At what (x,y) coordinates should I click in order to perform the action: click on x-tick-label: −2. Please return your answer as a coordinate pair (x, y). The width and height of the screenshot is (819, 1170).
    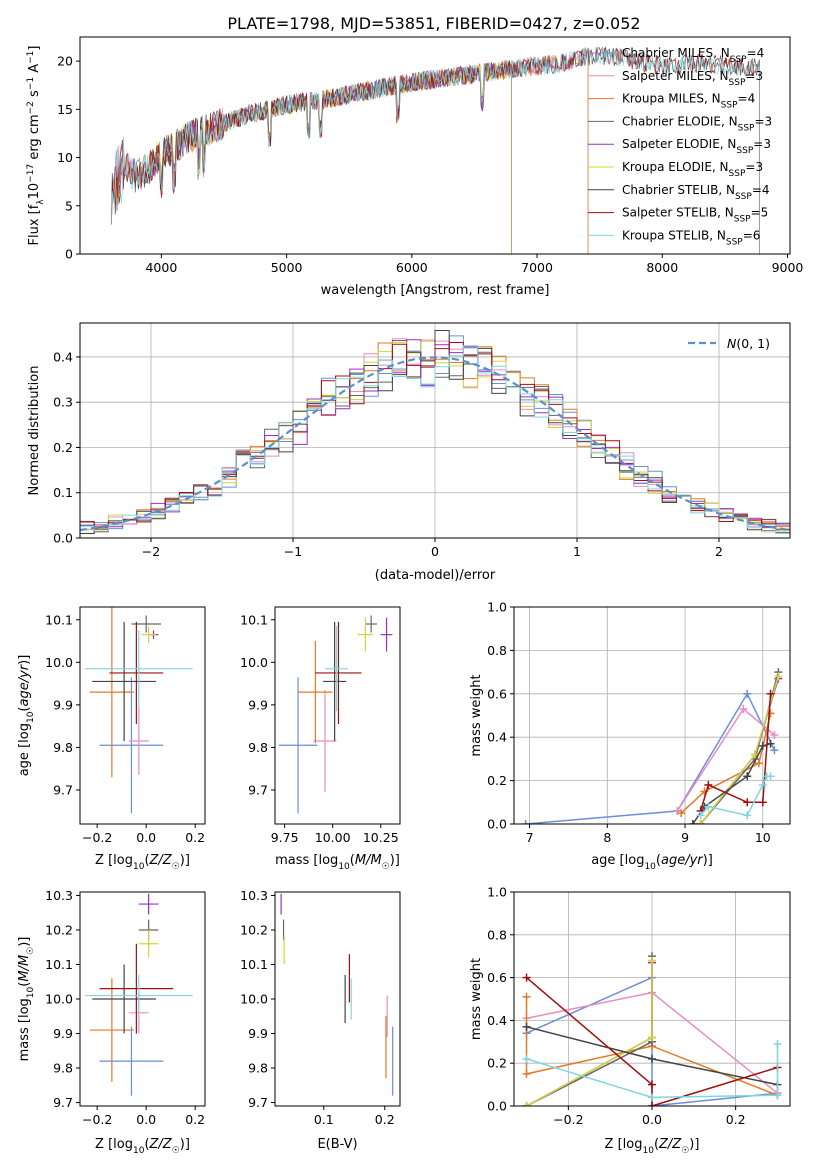
    Looking at the image, I should click on (151, 551).